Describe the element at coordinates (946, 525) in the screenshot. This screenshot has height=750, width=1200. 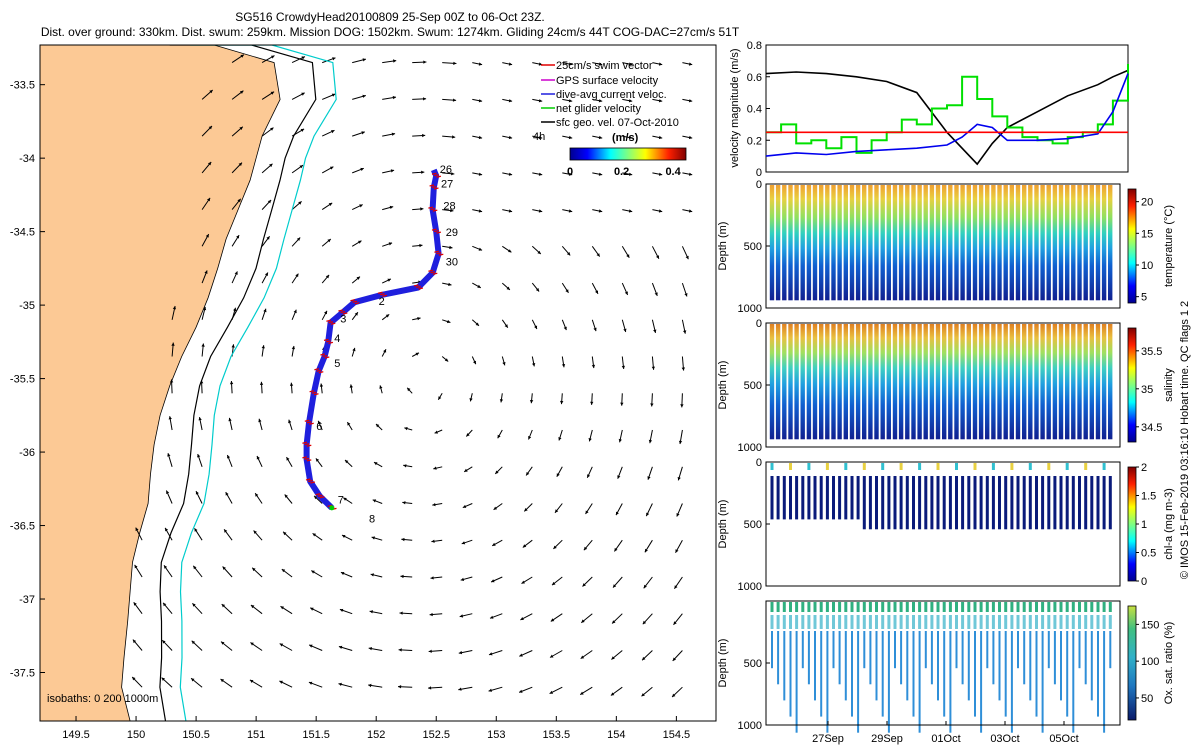
I see `chl-a-panel: 0 500 1000 Depth (m) 0 0.5 1 1.5 2 chl-a (mg m-3)` at that location.